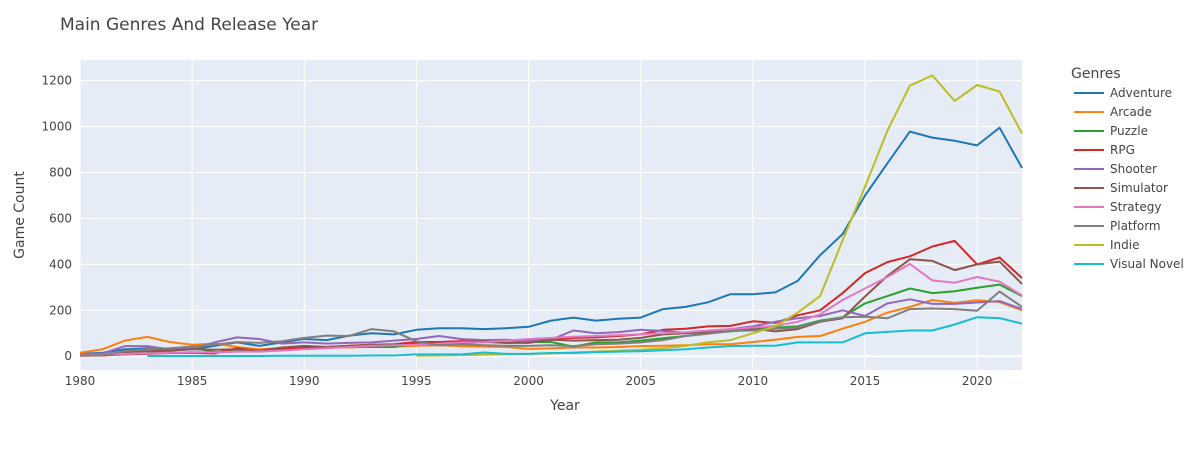 This screenshot has width=1200, height=450. Describe the element at coordinates (1135, 226) in the screenshot. I see `legend-label: Platform` at that location.